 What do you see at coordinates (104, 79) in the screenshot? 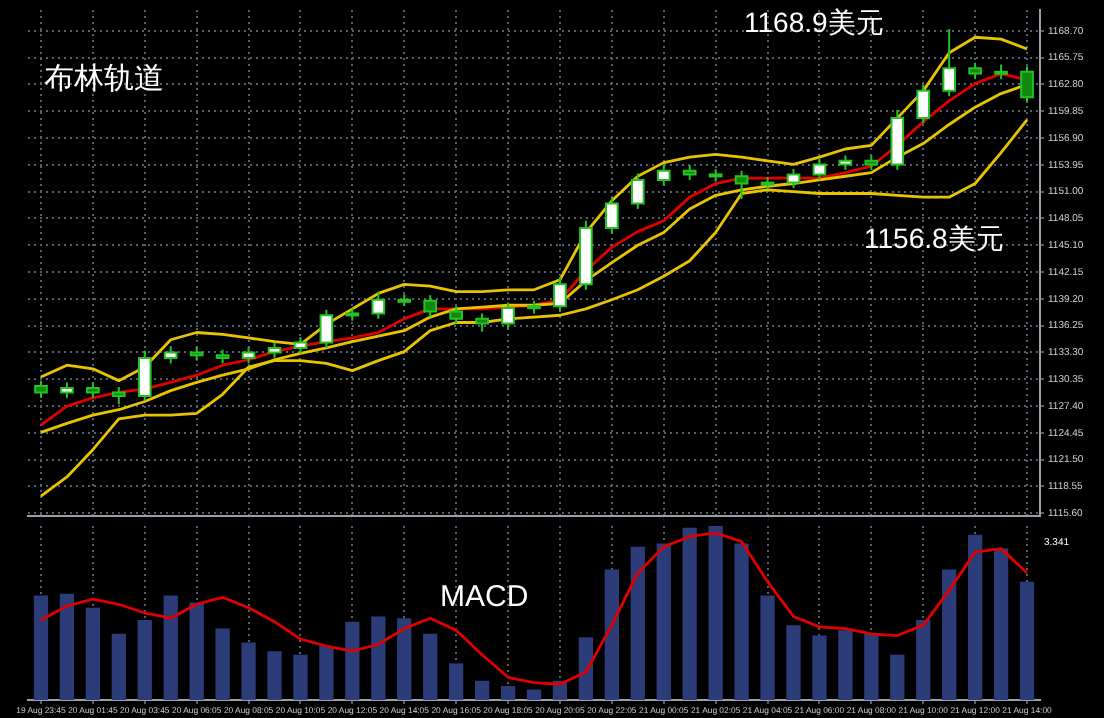
I see `annotation: 布林轨道` at bounding box center [104, 79].